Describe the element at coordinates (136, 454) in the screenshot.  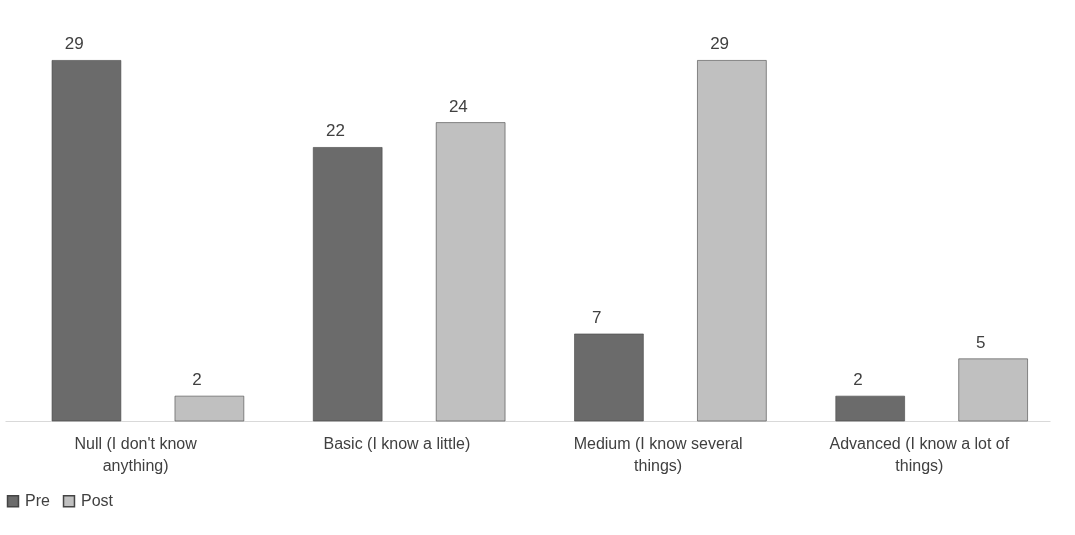
I see `x-tick-label: Null (I don't know anything)` at that location.